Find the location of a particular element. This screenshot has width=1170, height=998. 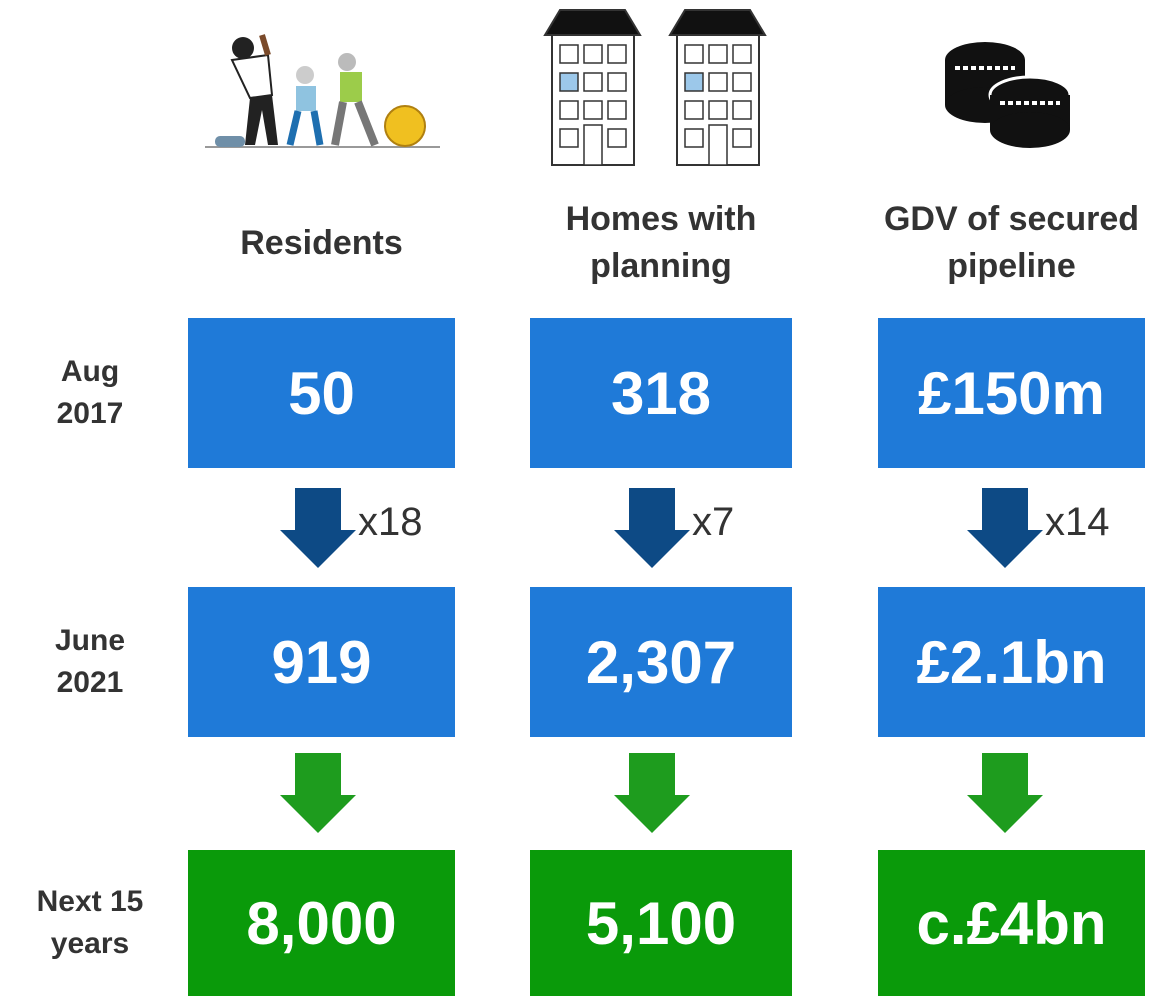

row-label: June 2021 is located at coordinates (90, 662).